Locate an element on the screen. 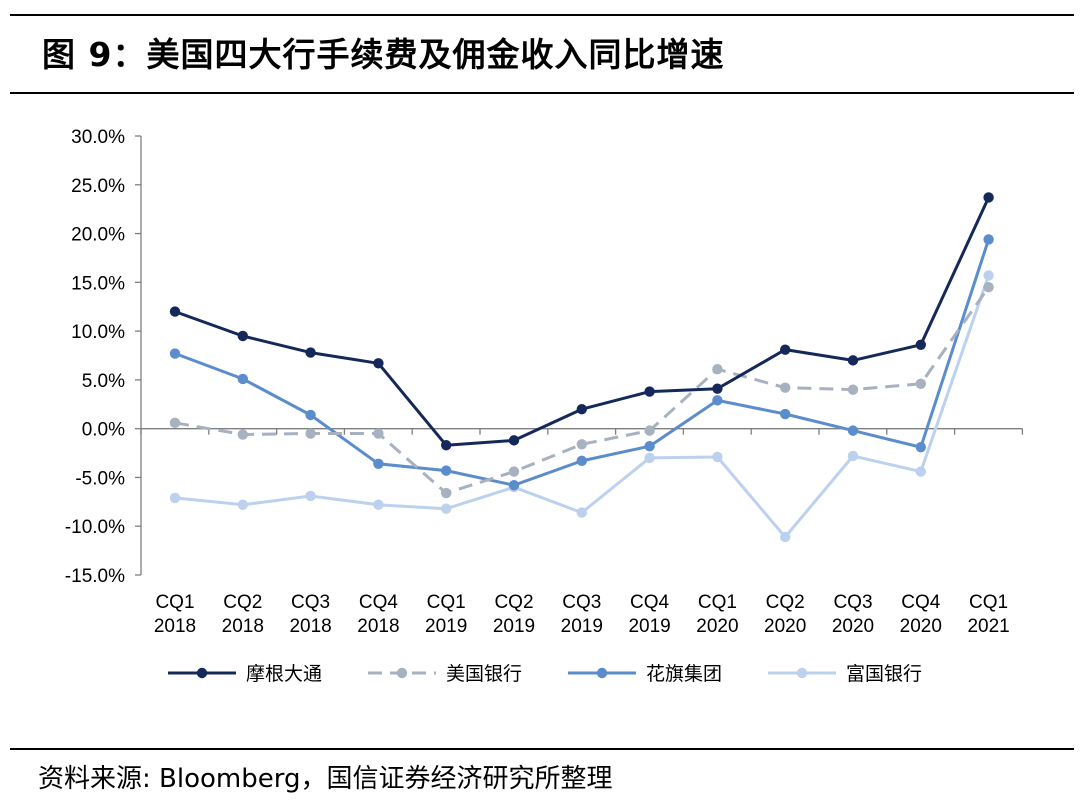  y-tick-label: 5.0% is located at coordinates (103, 381).